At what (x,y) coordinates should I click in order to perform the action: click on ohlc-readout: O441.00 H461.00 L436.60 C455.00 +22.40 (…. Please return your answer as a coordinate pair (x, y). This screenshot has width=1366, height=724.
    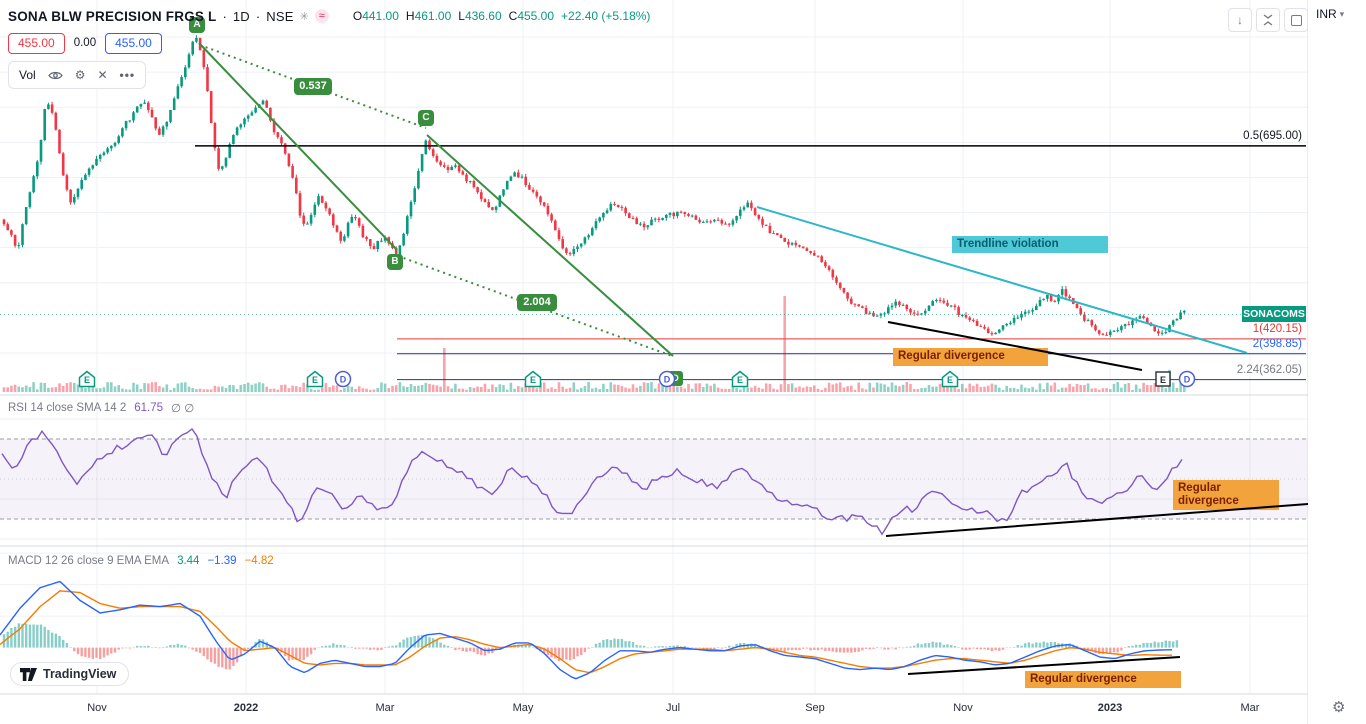
    Looking at the image, I should click on (501, 16).